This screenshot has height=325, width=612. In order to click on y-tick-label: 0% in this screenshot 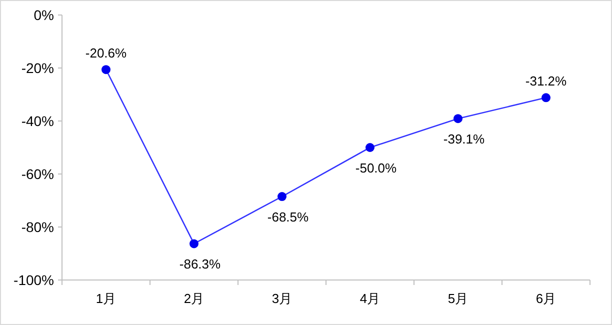, I will do `click(44, 15)`.